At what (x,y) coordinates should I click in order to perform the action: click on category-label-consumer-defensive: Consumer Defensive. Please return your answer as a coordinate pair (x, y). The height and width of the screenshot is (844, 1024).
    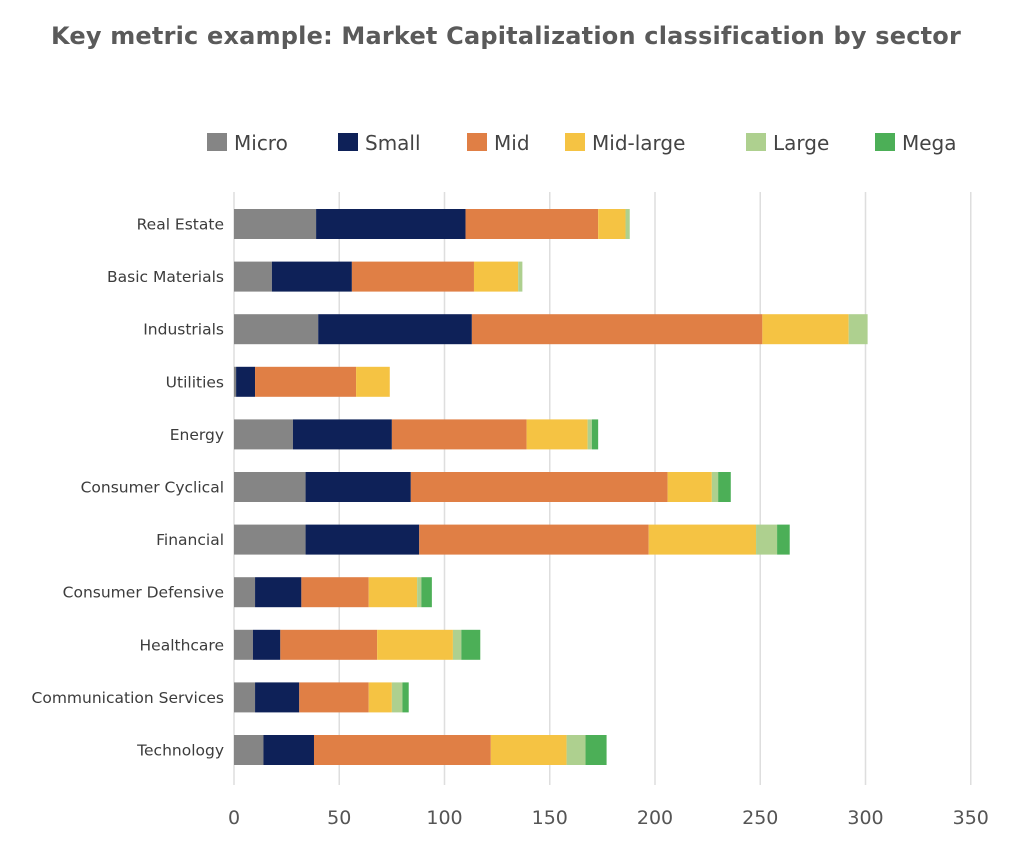
    Looking at the image, I should click on (143, 593).